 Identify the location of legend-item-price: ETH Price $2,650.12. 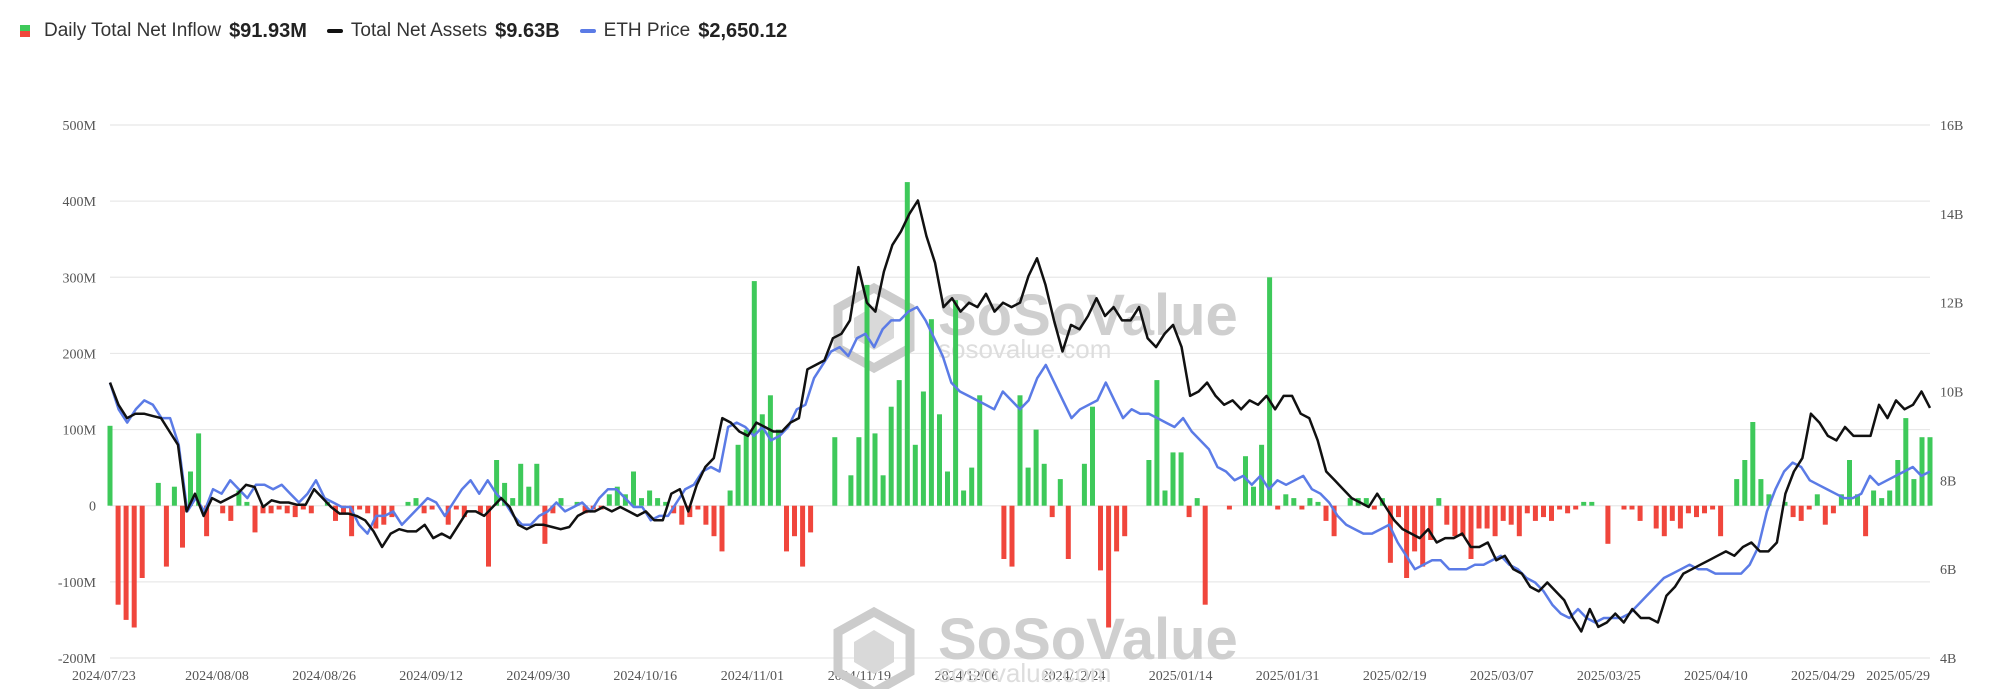
(683, 31).